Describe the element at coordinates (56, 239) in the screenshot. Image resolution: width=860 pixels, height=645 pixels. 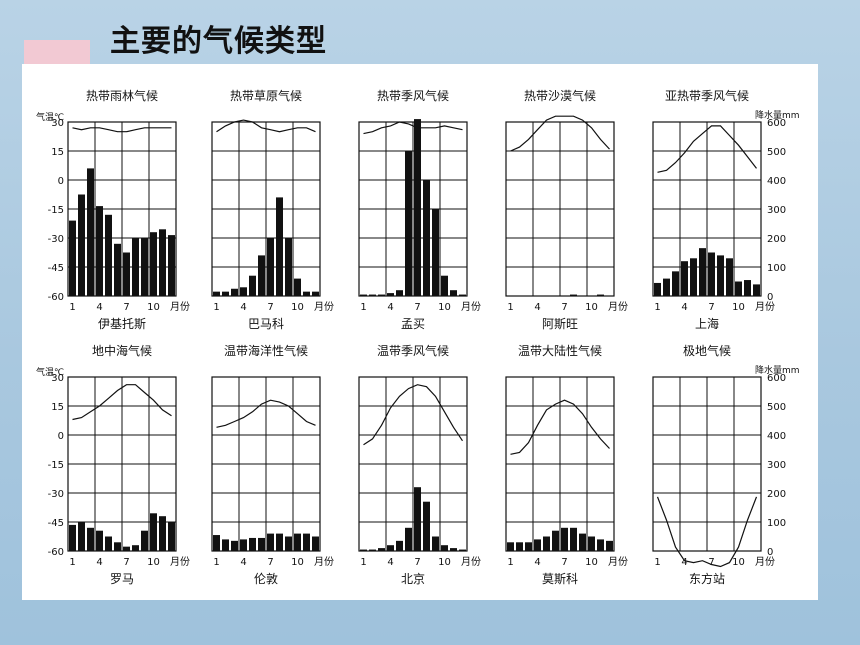
I see `temp-tick-label: -30` at that location.